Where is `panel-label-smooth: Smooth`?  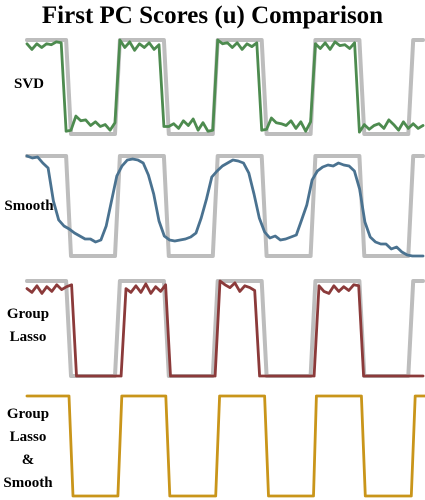
panel-label-smooth: Smooth is located at coordinates (29, 206).